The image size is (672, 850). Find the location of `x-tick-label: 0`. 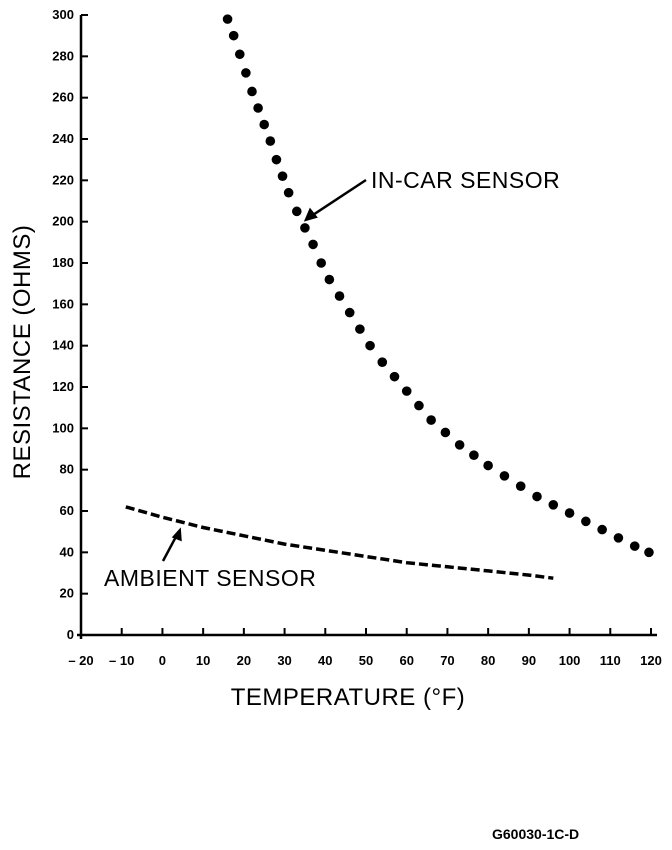

x-tick-label: 0 is located at coordinates (162, 660).